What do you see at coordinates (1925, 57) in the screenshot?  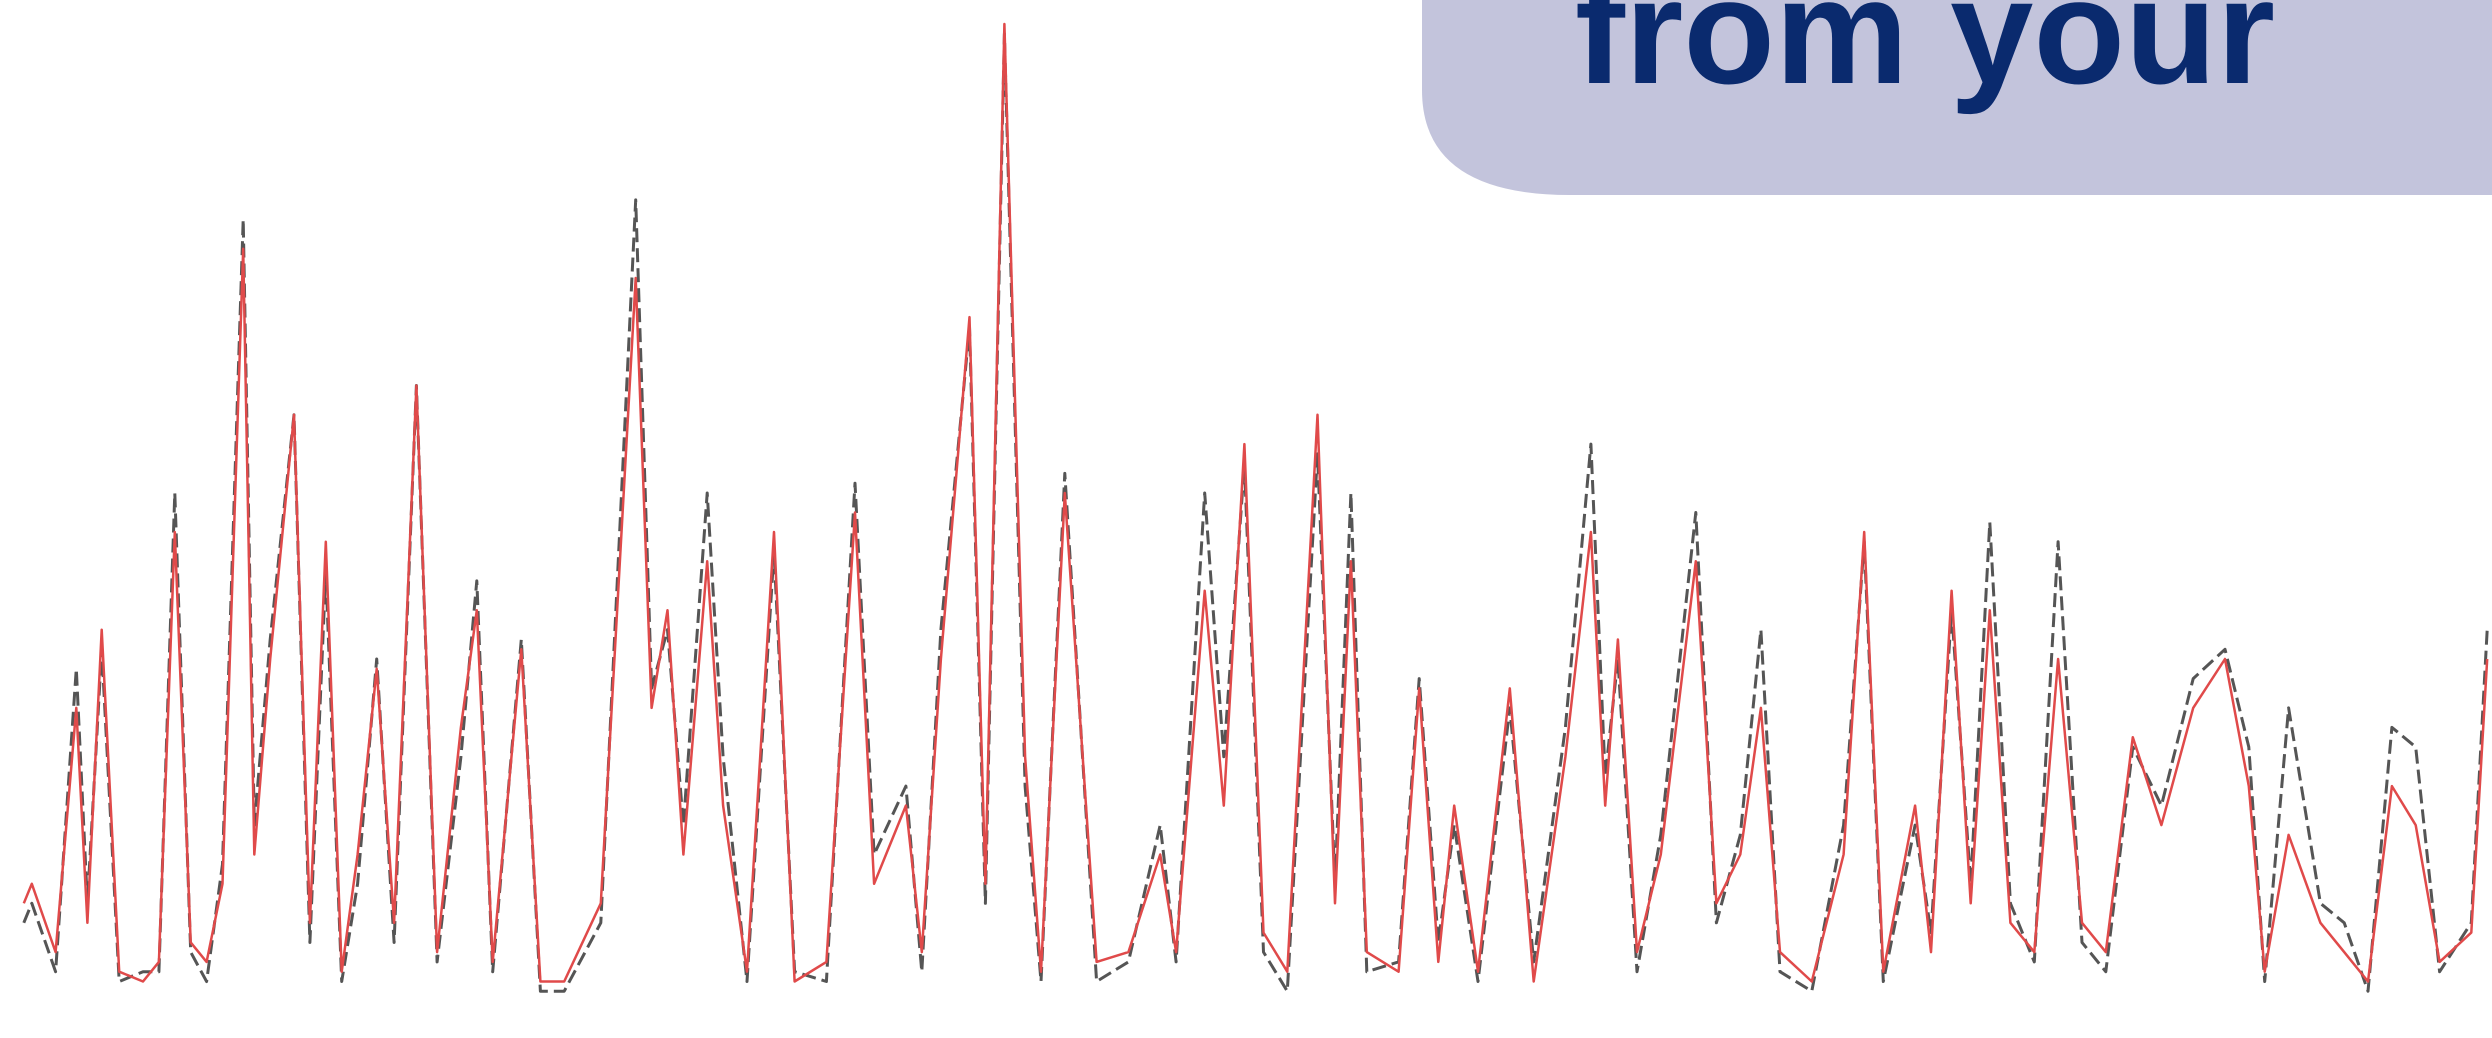 I see `banner-text: from your` at bounding box center [1925, 57].